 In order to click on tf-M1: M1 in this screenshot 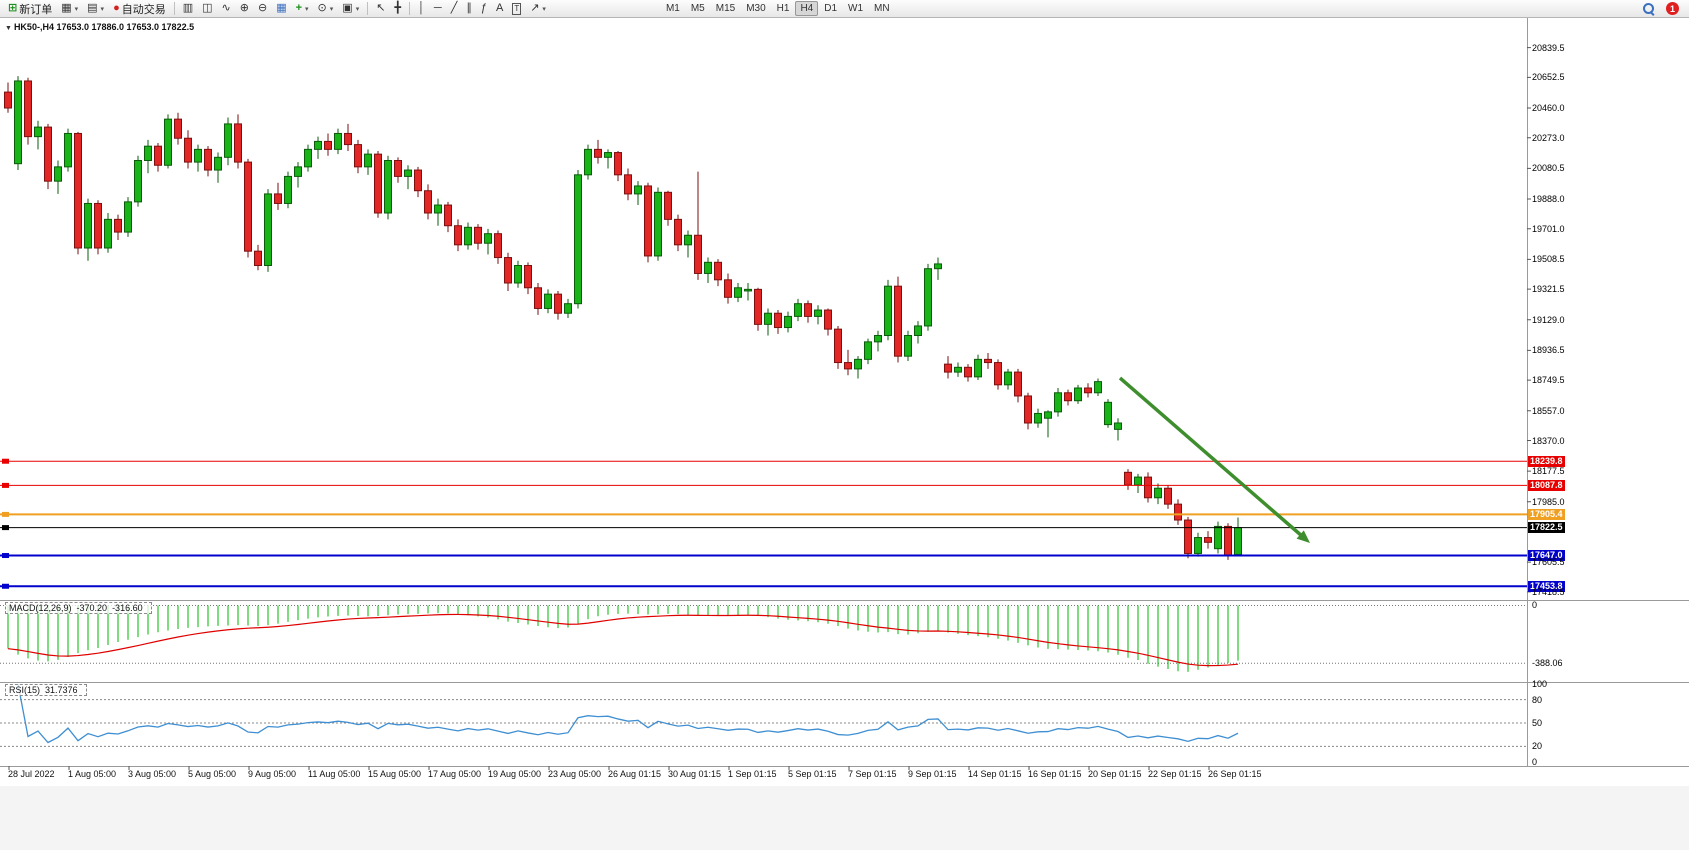, I will do `click(672, 8)`.